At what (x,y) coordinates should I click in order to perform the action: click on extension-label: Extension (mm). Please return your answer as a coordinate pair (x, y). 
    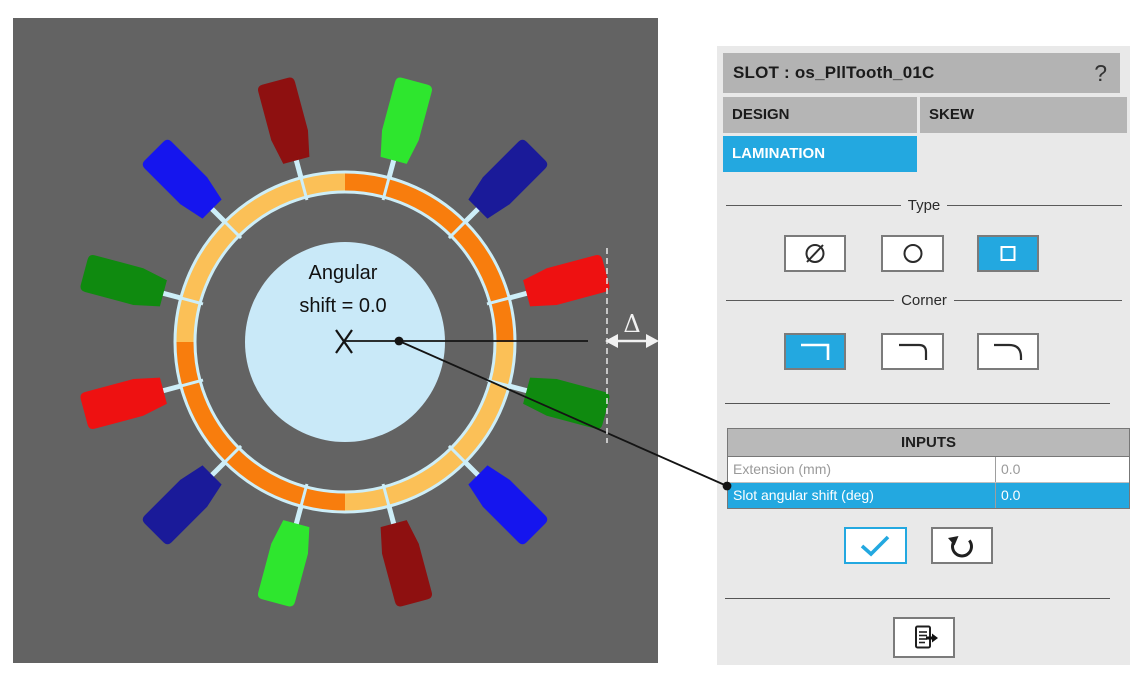
    Looking at the image, I should click on (862, 469).